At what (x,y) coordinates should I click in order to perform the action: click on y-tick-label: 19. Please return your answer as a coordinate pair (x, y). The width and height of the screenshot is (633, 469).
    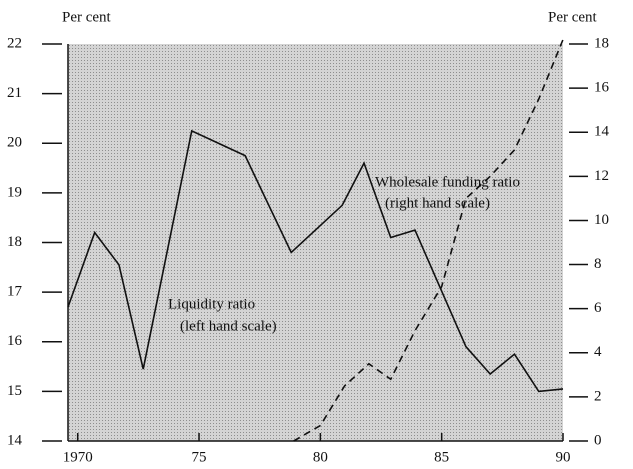
    Looking at the image, I should click on (14, 192).